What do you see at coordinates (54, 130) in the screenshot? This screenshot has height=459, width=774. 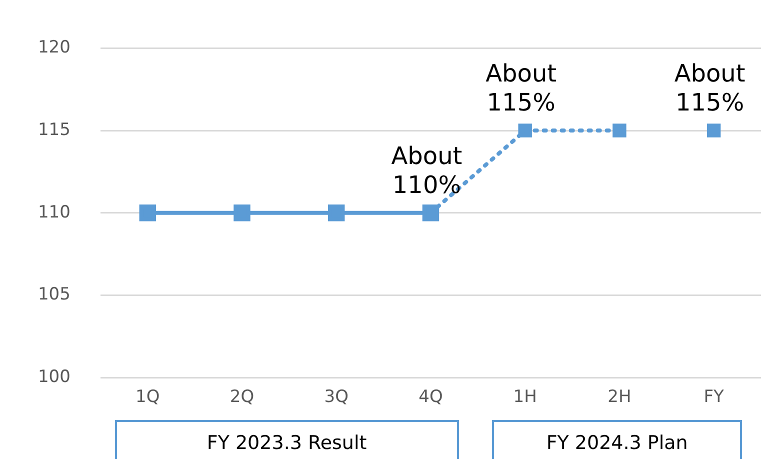 I see `y-tick-label: 115` at bounding box center [54, 130].